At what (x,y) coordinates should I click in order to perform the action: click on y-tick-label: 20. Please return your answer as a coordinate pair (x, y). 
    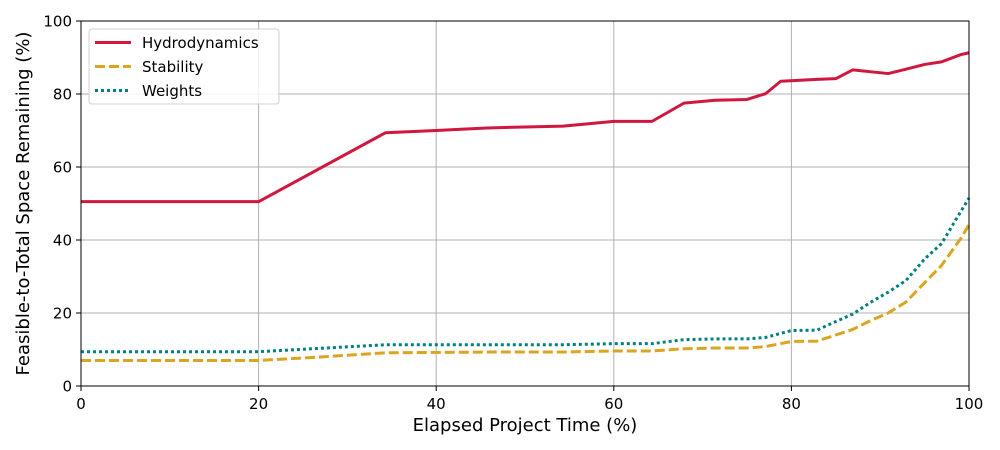
    Looking at the image, I should click on (62, 314).